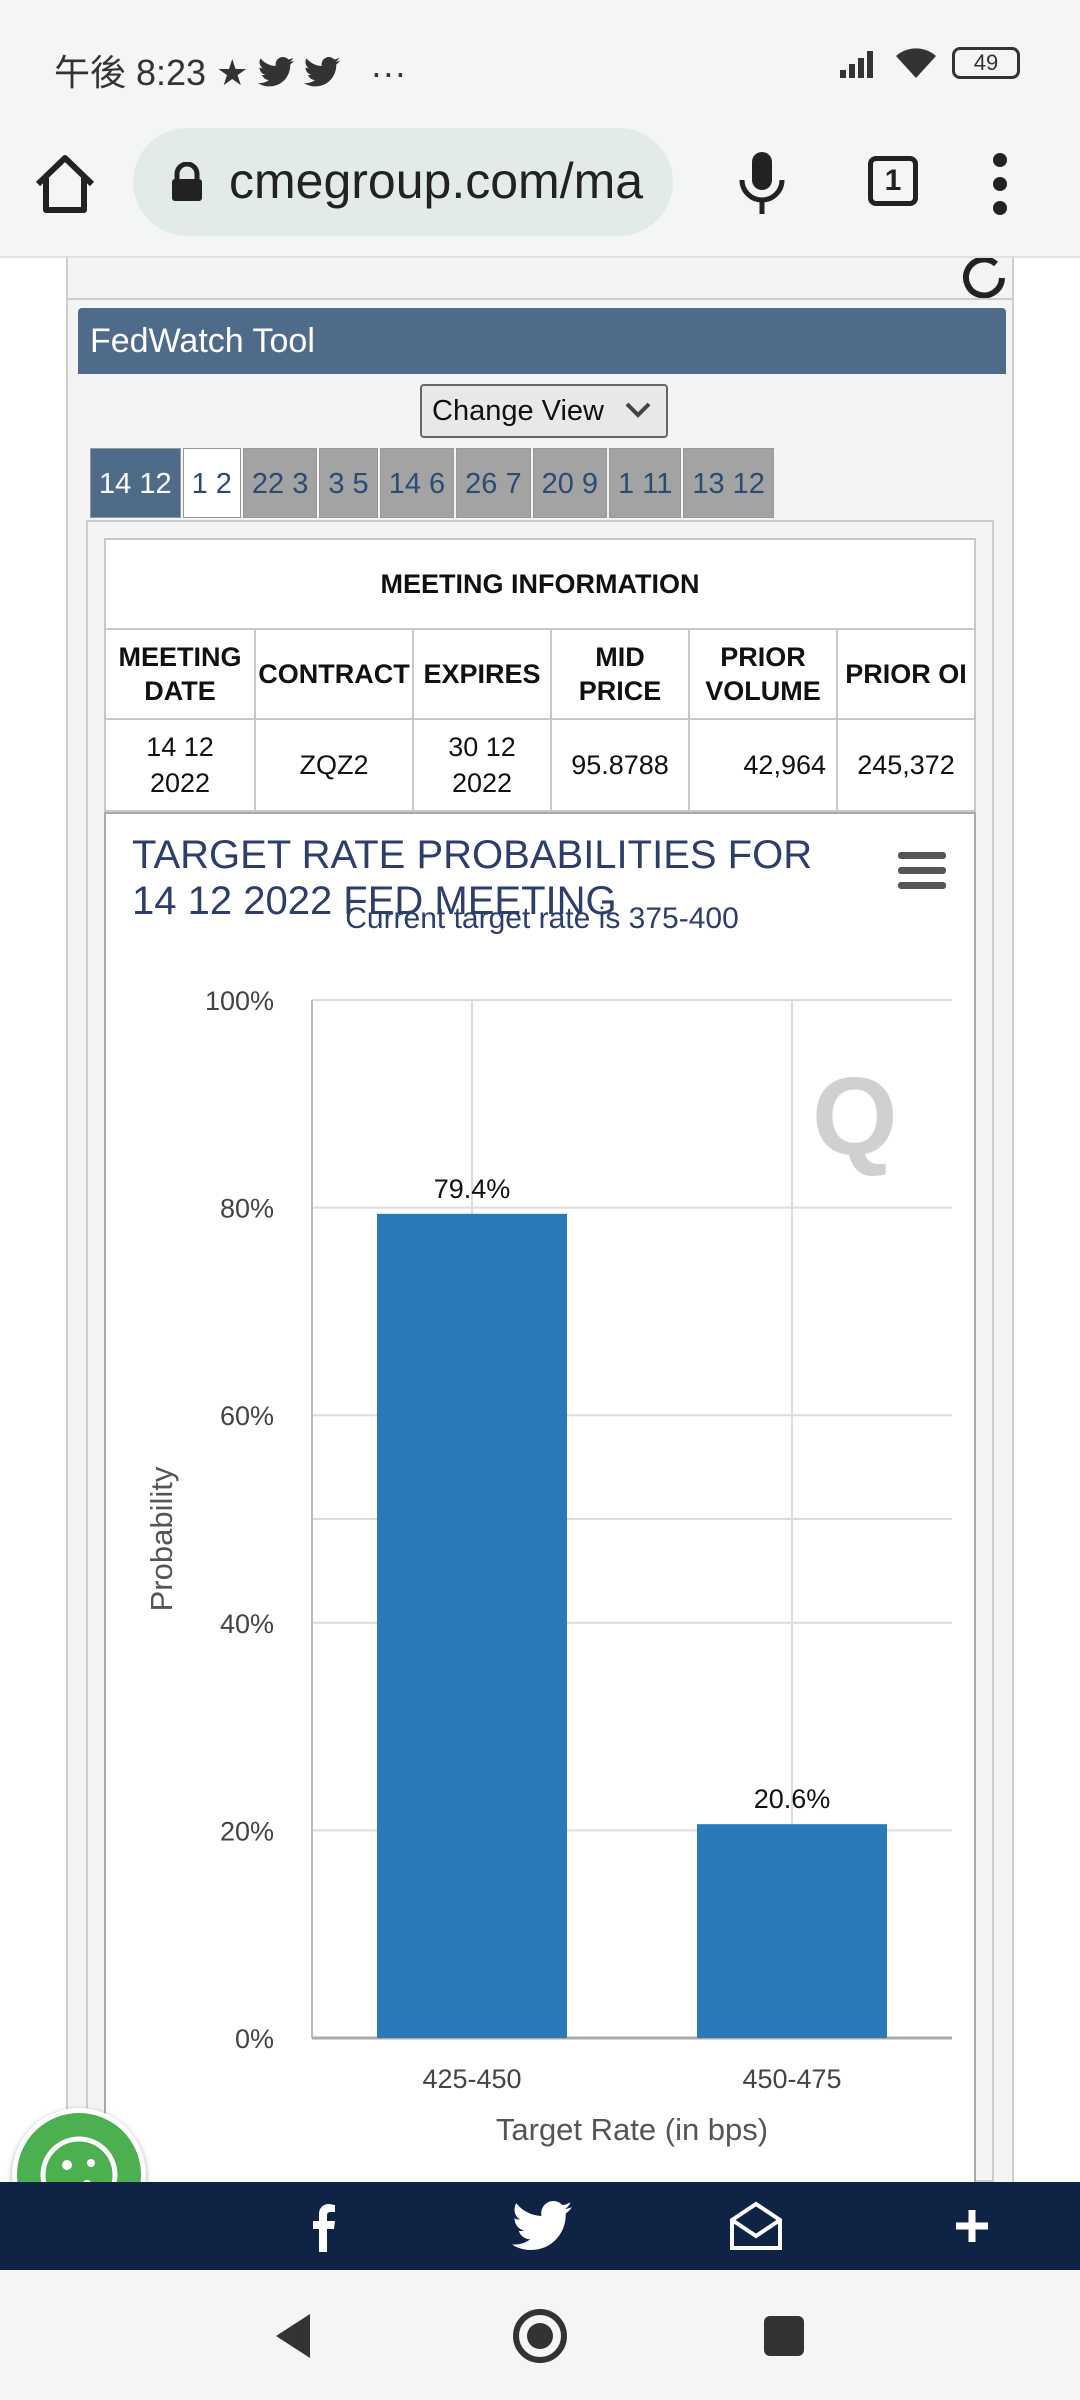 The width and height of the screenshot is (1080, 2400). Describe the element at coordinates (540, 299) in the screenshot. I see `divider` at that location.